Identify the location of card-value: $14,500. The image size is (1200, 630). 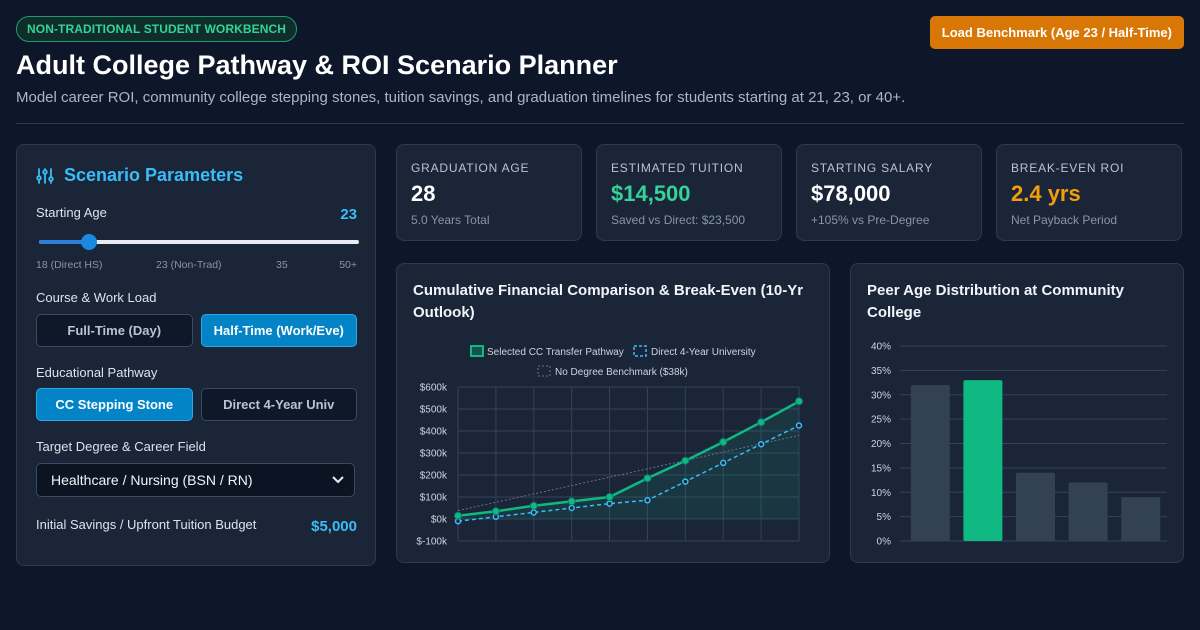
(651, 193).